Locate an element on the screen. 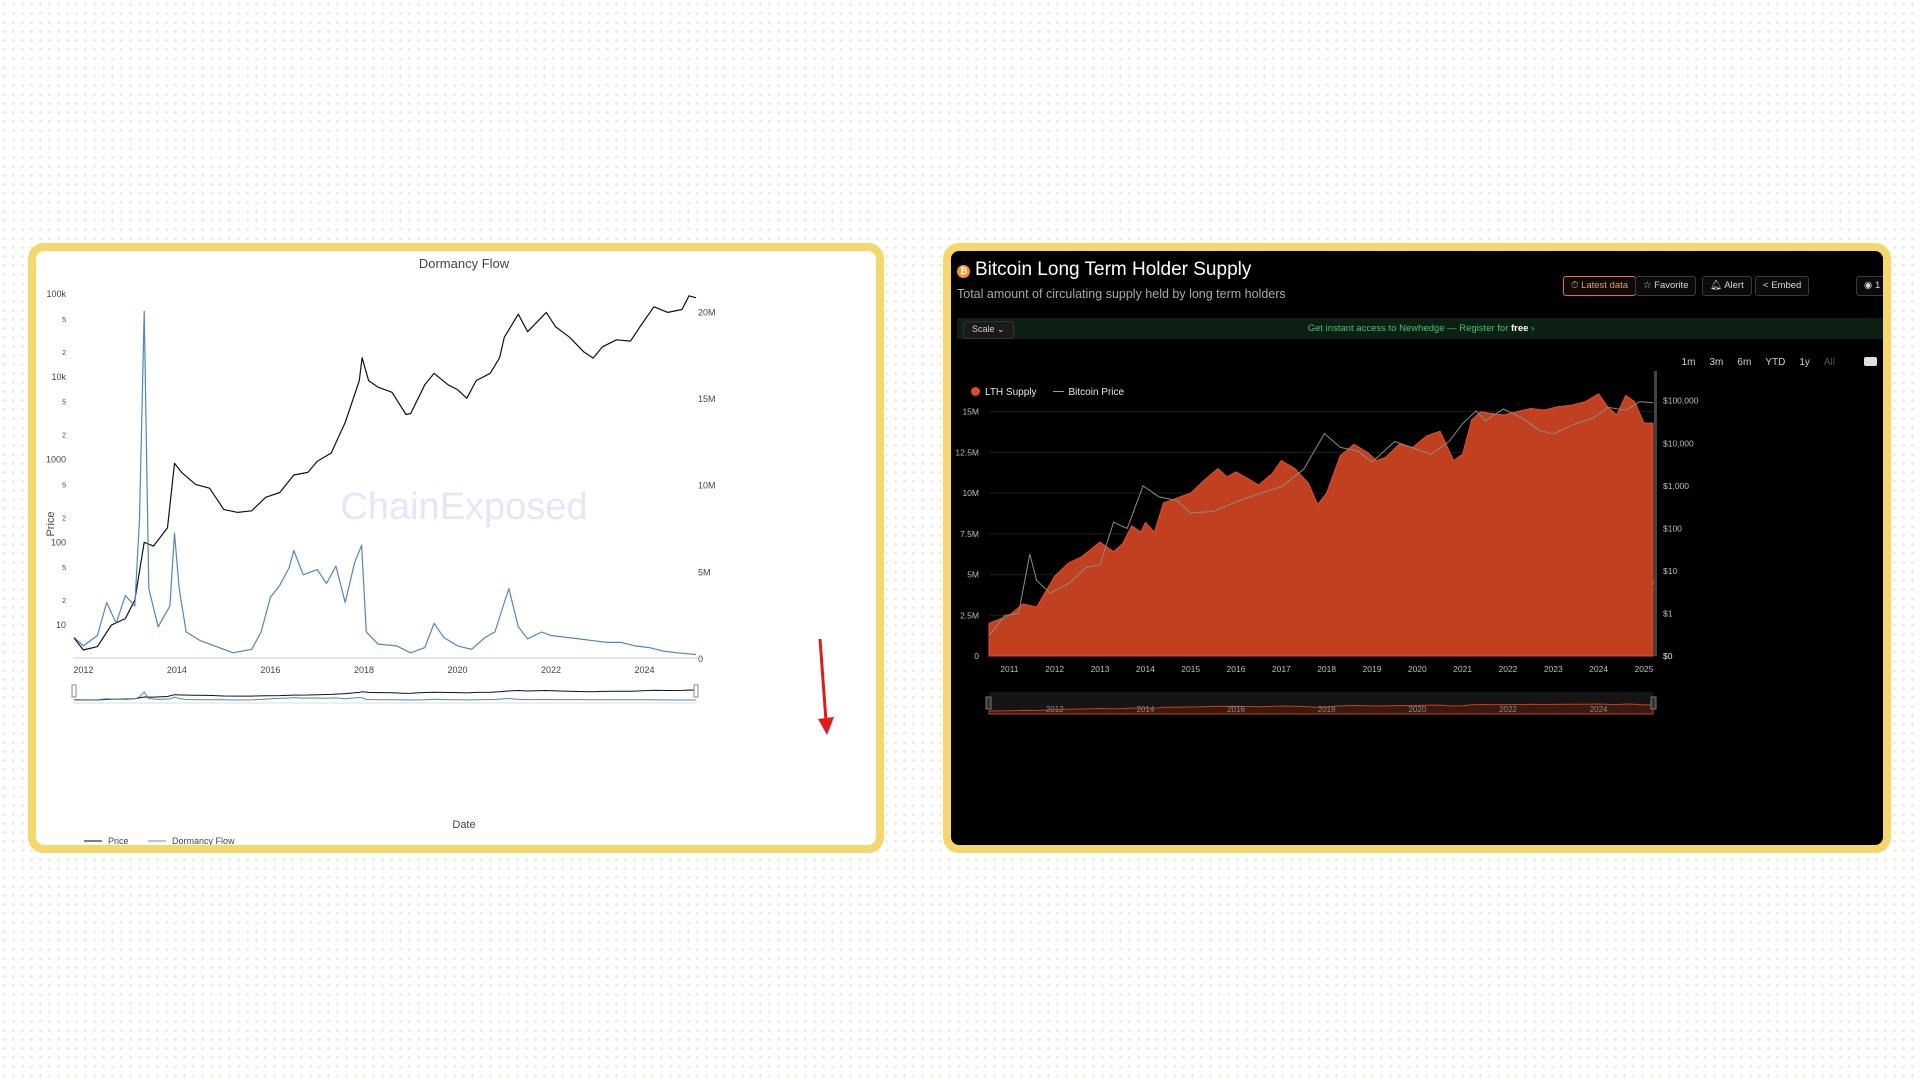 The height and width of the screenshot is (1080, 1920). y-tick-10k: 10k is located at coordinates (58, 377).